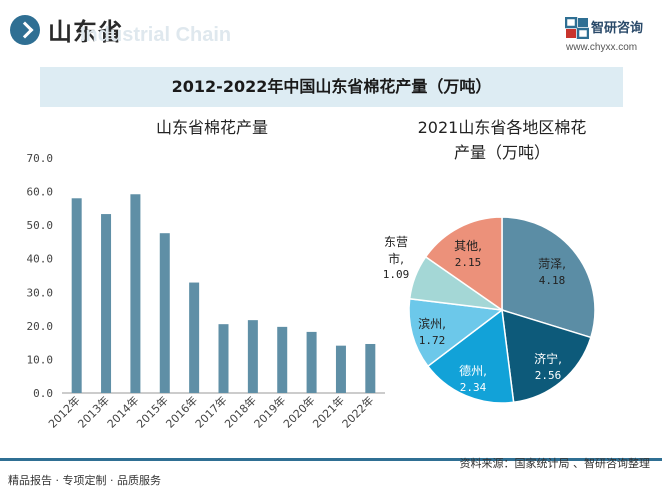  What do you see at coordinates (210, 411) in the screenshot?
I see `x-tick-label: 2017年` at bounding box center [210, 411].